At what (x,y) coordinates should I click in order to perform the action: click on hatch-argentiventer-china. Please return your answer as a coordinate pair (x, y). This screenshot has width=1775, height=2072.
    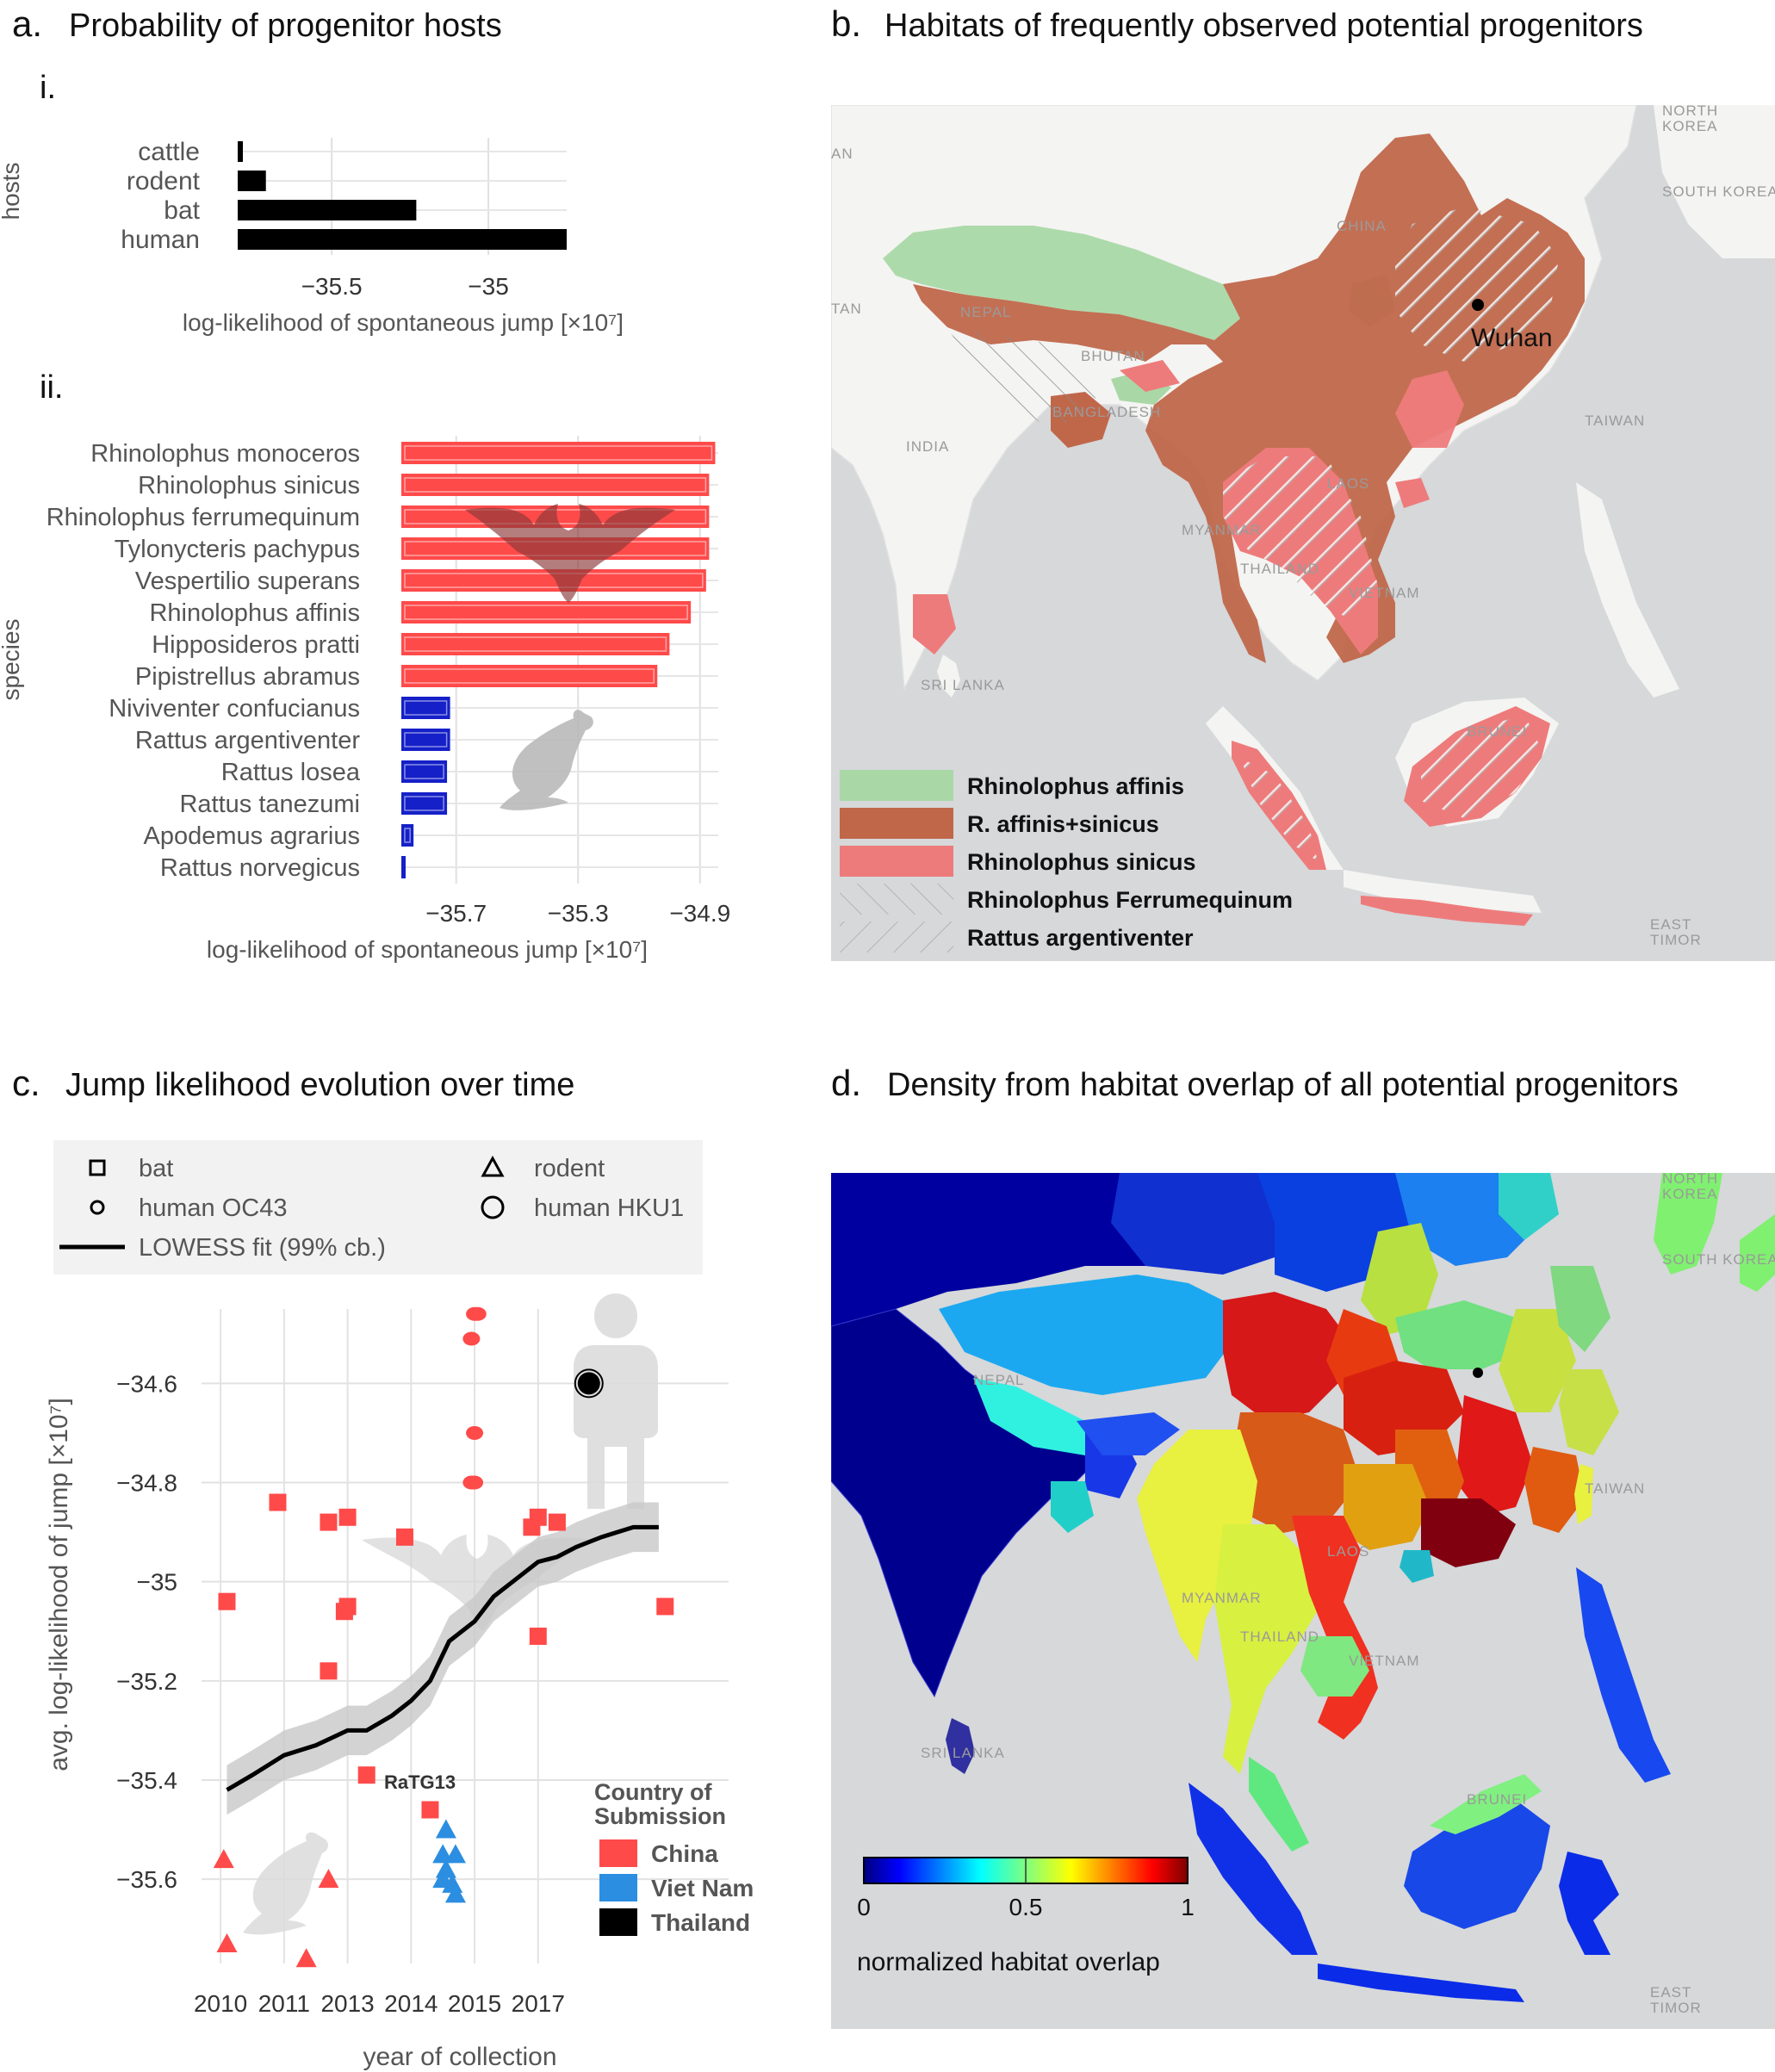
    Looking at the image, I should click on (1477, 284).